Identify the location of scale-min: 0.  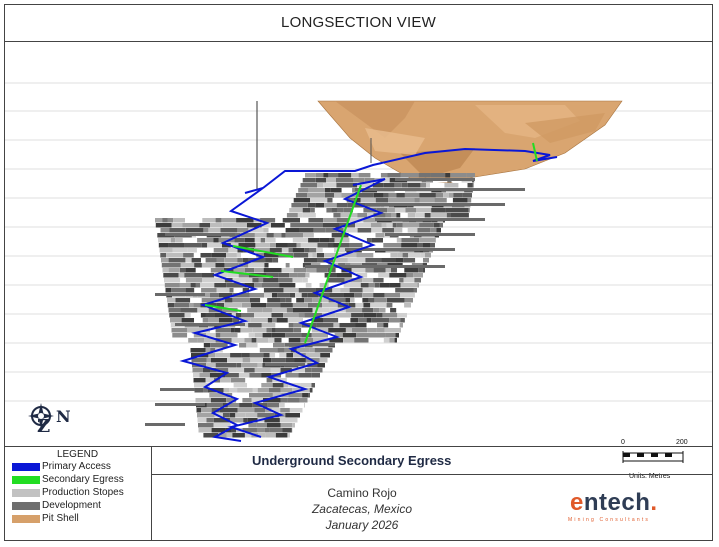
(623, 442).